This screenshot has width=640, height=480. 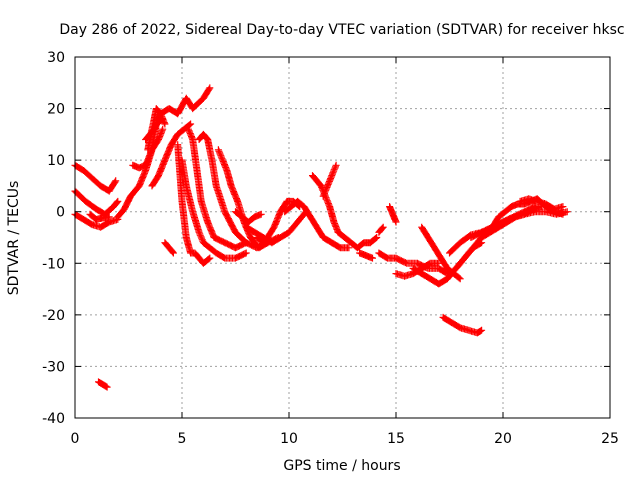 What do you see at coordinates (53, 419) in the screenshot?
I see `y-tick-label: -40` at bounding box center [53, 419].